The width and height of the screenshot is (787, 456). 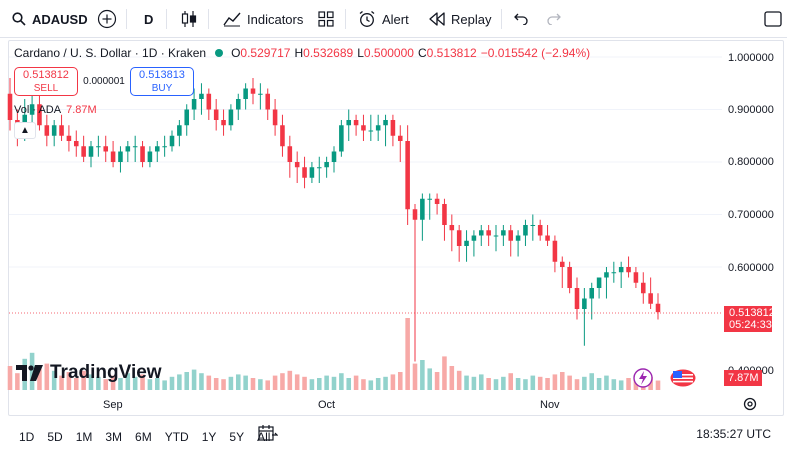 I want to click on low-value: 0.500000, so click(x=388, y=53).